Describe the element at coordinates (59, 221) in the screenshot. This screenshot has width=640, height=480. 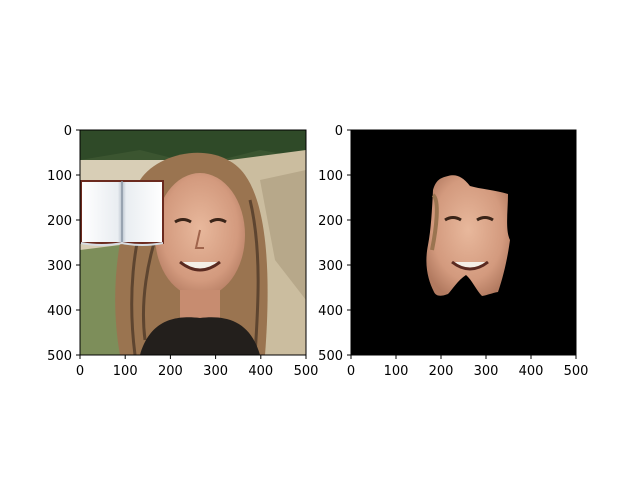
I see `y-tick-label-1-200: 200` at that location.